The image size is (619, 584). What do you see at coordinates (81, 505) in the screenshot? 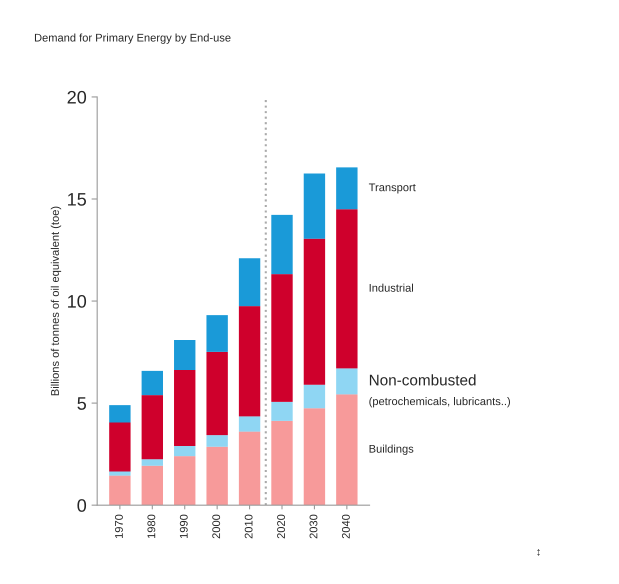
I see `y-tick-label: 0` at bounding box center [81, 505].